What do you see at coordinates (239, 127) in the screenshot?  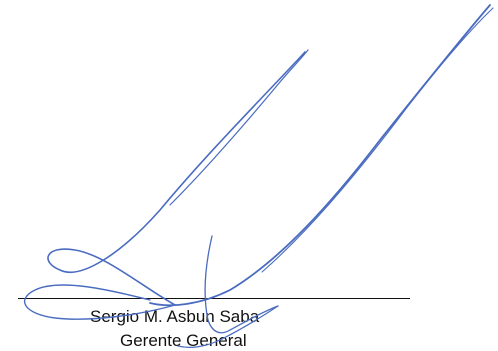 I see `signature-stroke` at bounding box center [239, 127].